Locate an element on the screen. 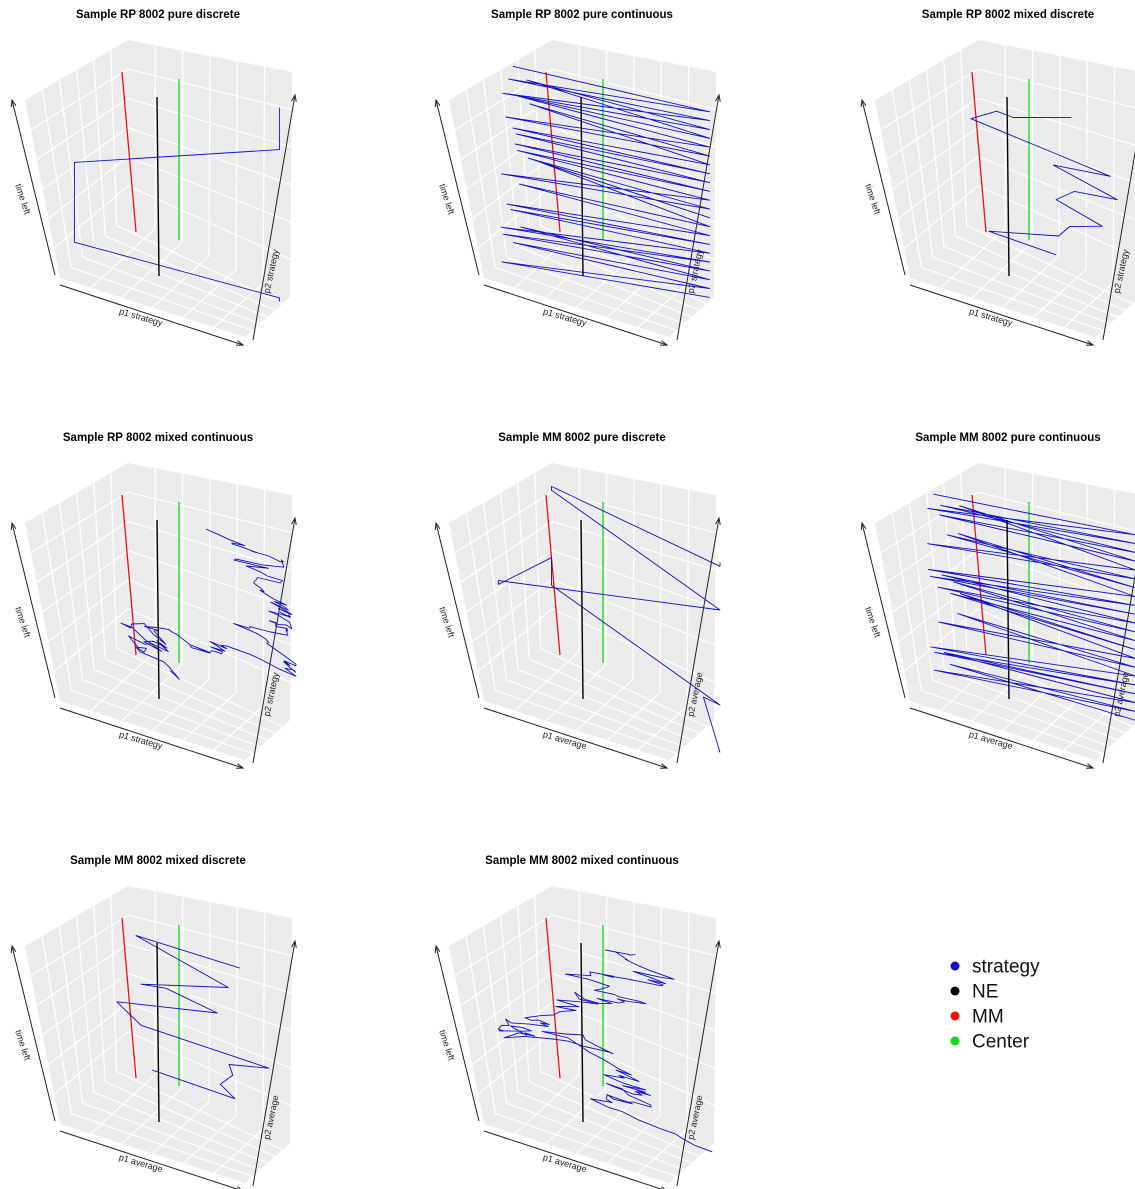  legend-label: strategy is located at coordinates (1006, 967).